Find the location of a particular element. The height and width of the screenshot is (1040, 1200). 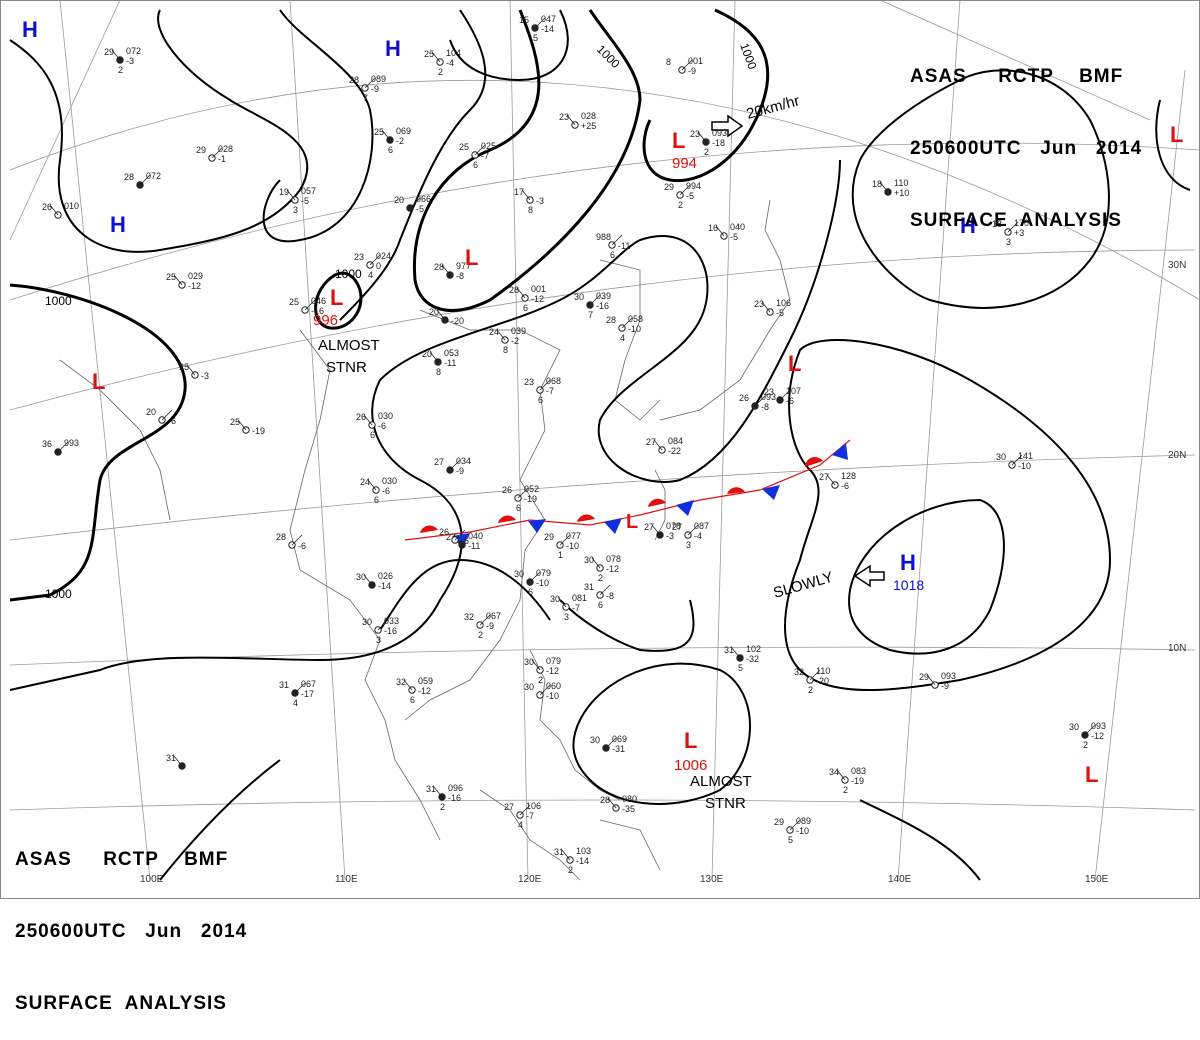

lat-label: 10N is located at coordinates (1177, 648).